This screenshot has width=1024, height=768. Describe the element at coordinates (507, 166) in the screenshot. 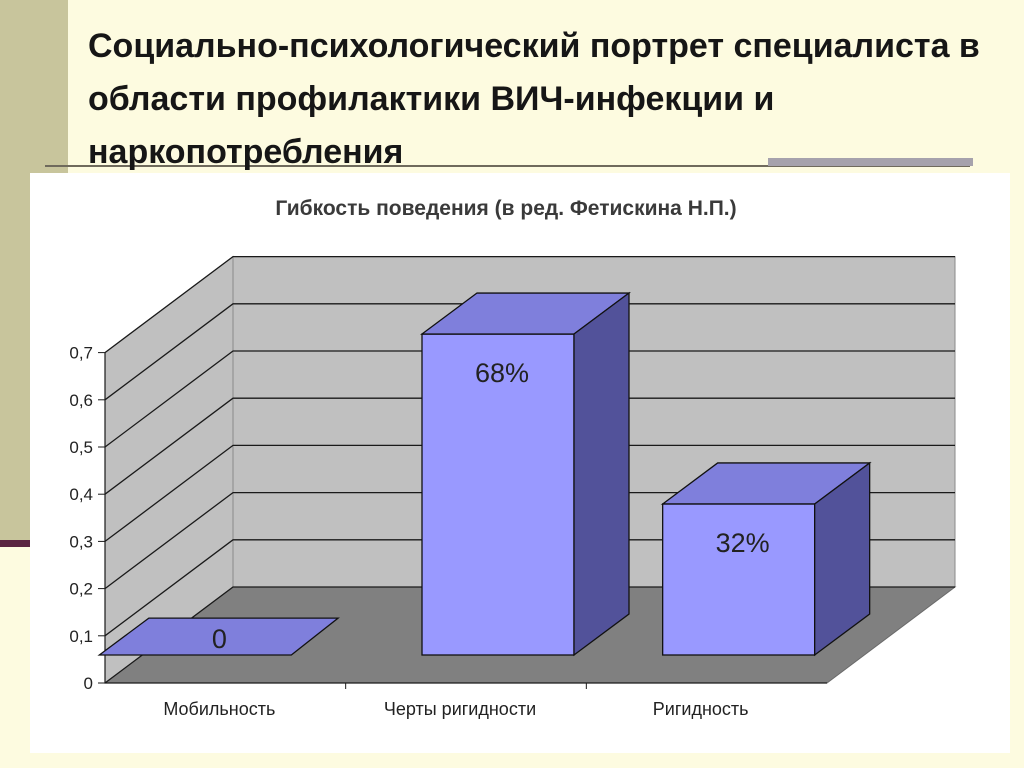

I see `title-underline` at that location.